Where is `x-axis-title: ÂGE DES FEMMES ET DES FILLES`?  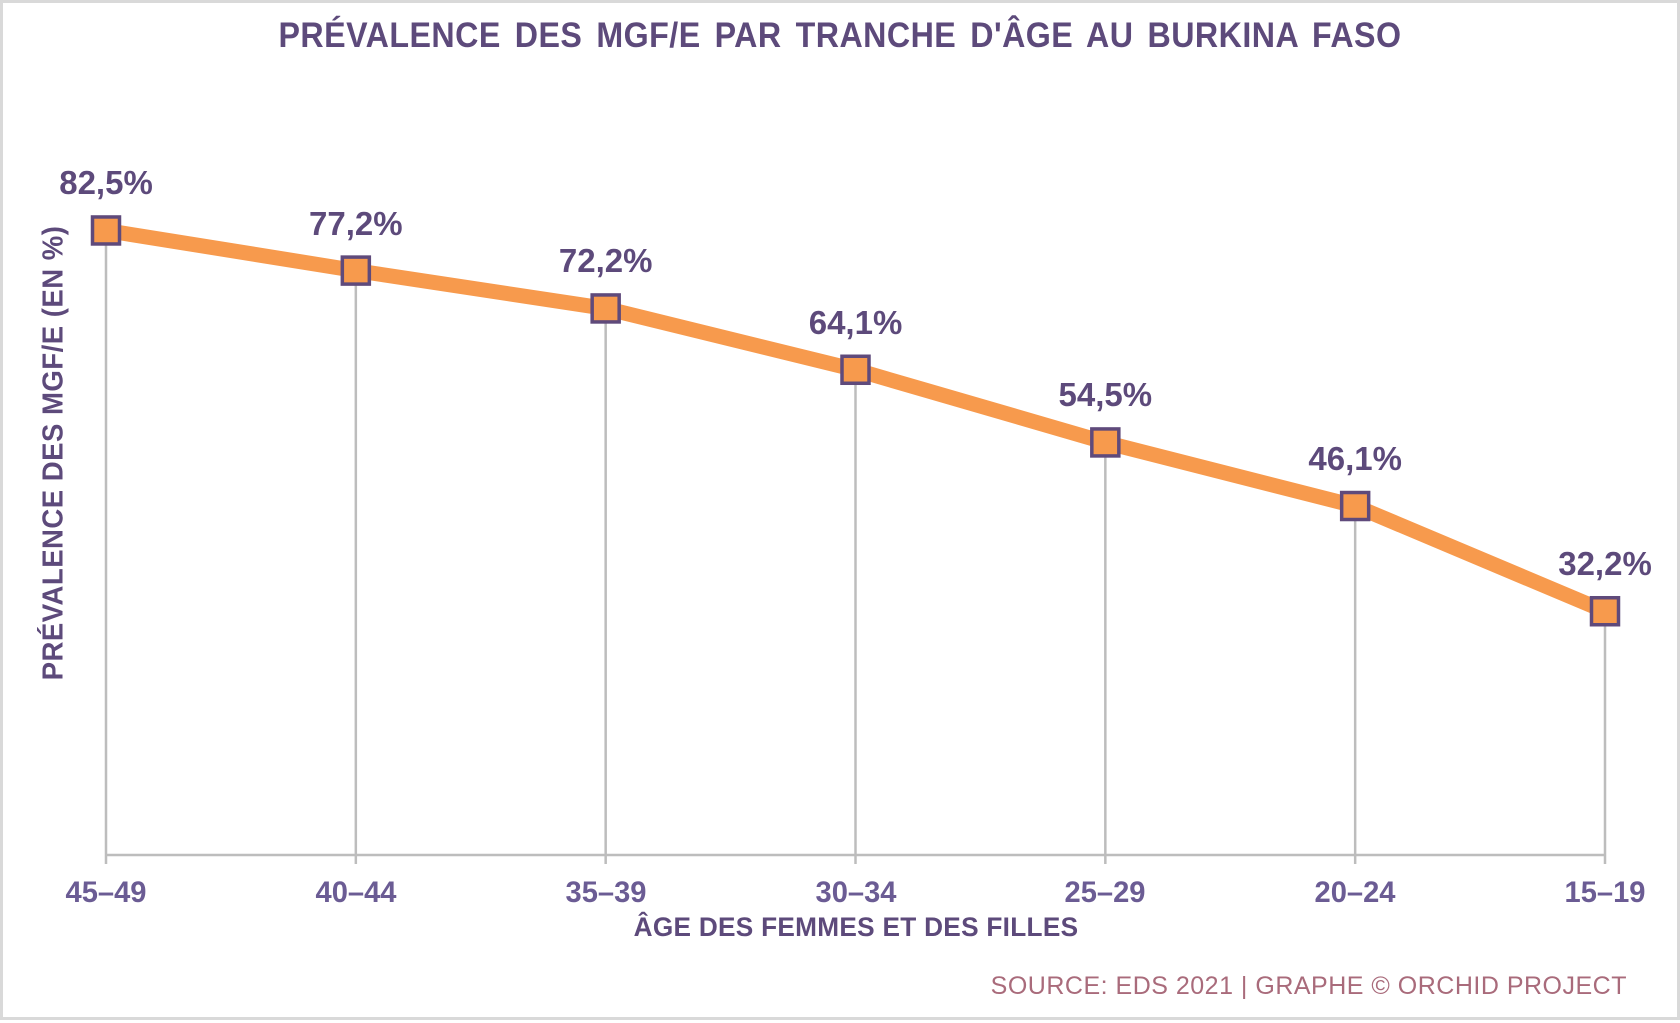 x-axis-title: ÂGE DES FEMMES ET DES FILLES is located at coordinates (855, 927).